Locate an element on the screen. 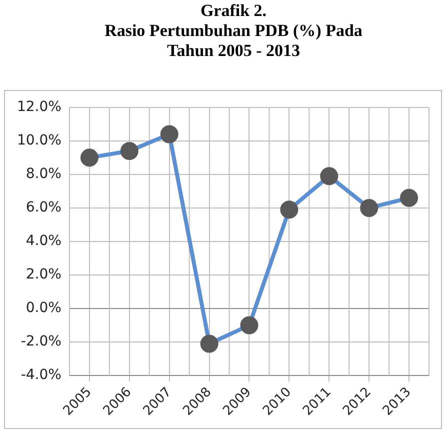 This screenshot has height=430, width=447. y-tick-label: 4.0% is located at coordinates (44, 241).